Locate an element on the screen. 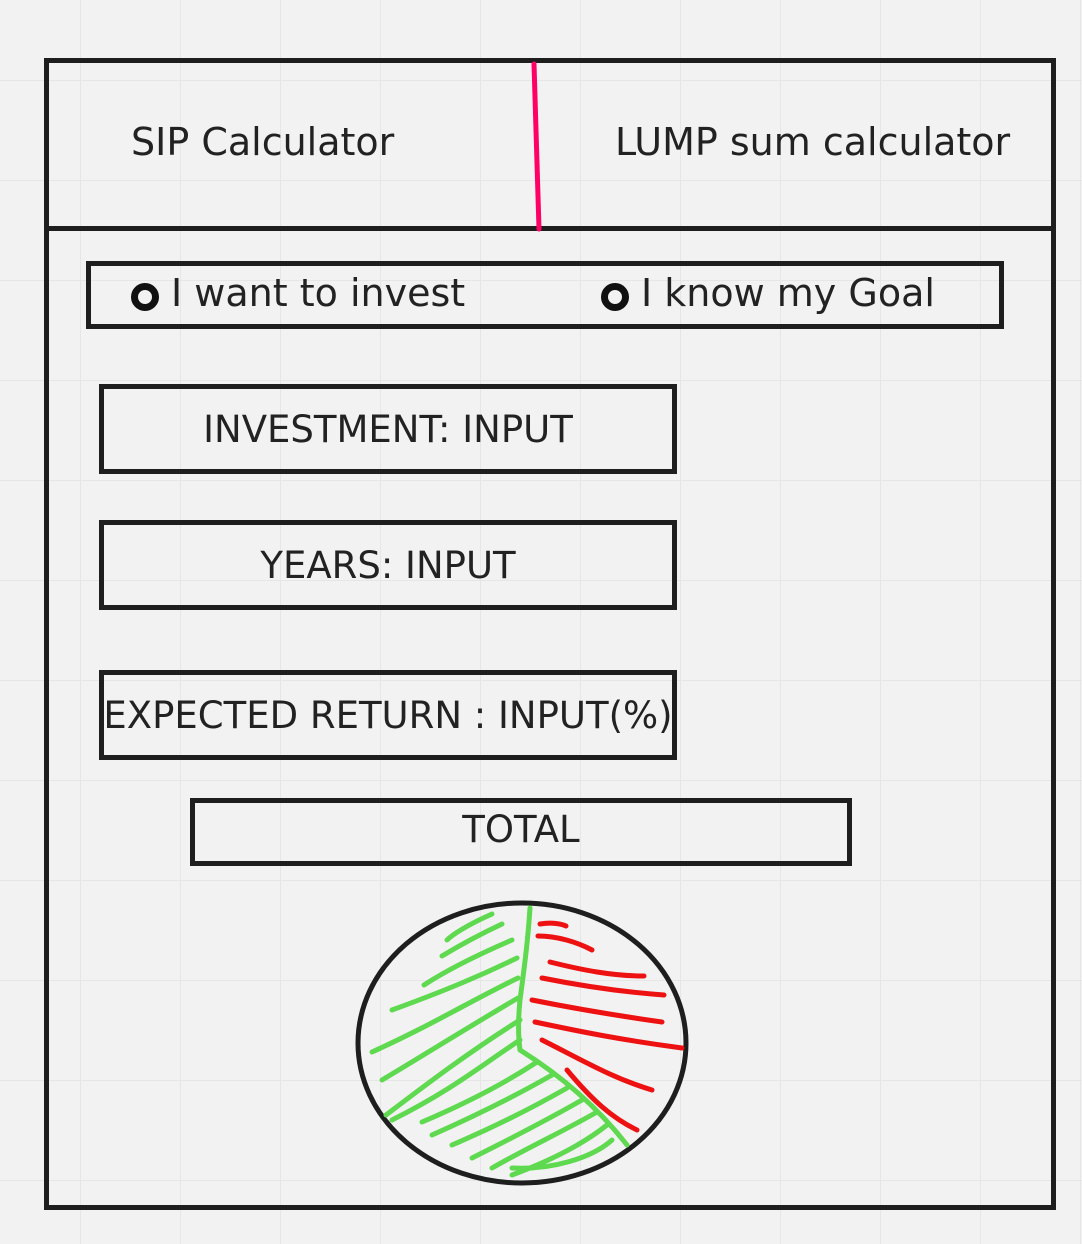 This screenshot has height=1244, width=1082. result-pie-chart is located at coordinates (522, 1043).